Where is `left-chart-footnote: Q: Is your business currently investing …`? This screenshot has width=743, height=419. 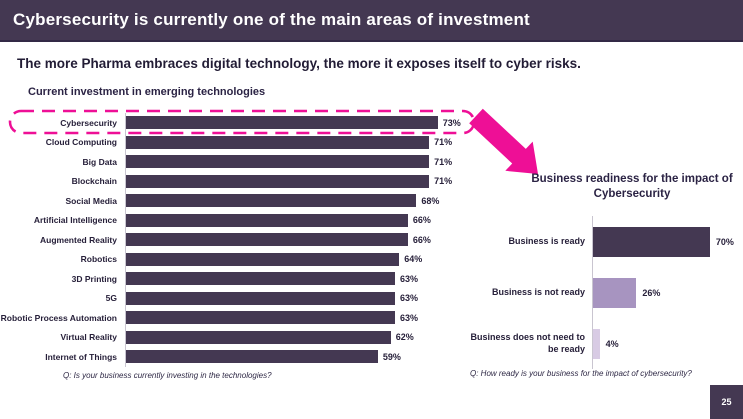
left-chart-footnote: Q: Is your business currently investing … is located at coordinates (167, 375).